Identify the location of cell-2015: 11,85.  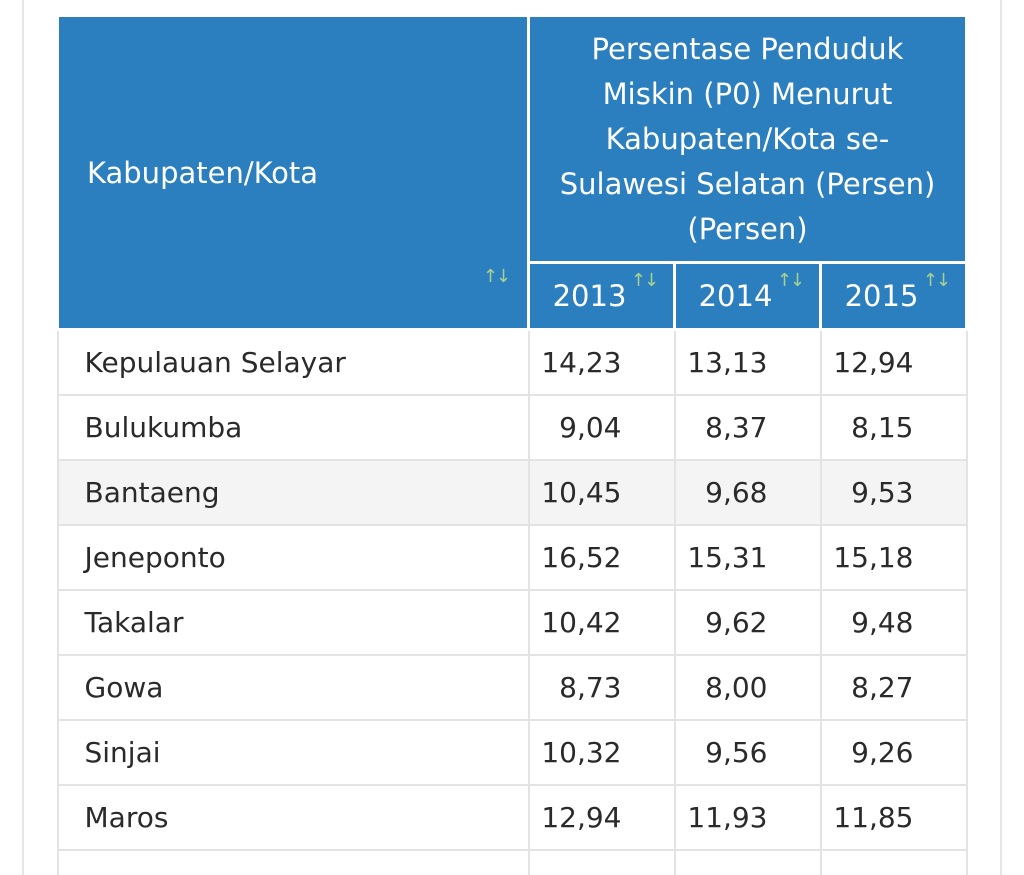
(893, 817).